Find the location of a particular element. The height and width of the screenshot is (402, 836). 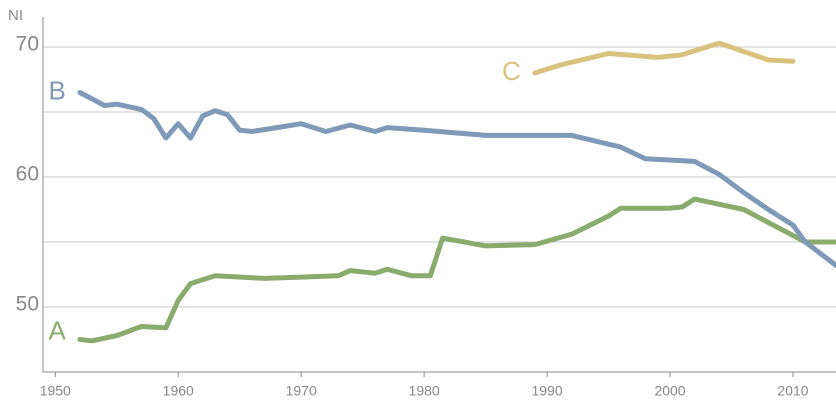

y-tick-label: 70 is located at coordinates (27, 44).